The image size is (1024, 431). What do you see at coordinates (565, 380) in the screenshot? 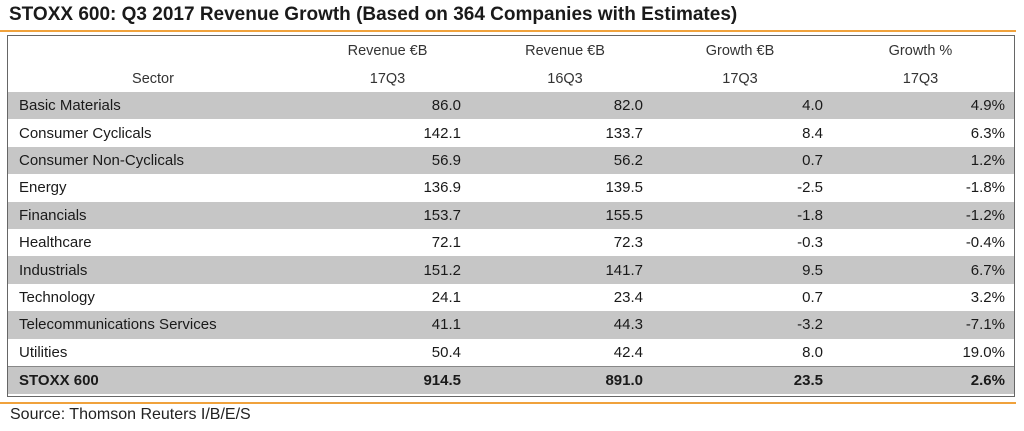
I see `revenue-16q3-cell: 891.0` at bounding box center [565, 380].